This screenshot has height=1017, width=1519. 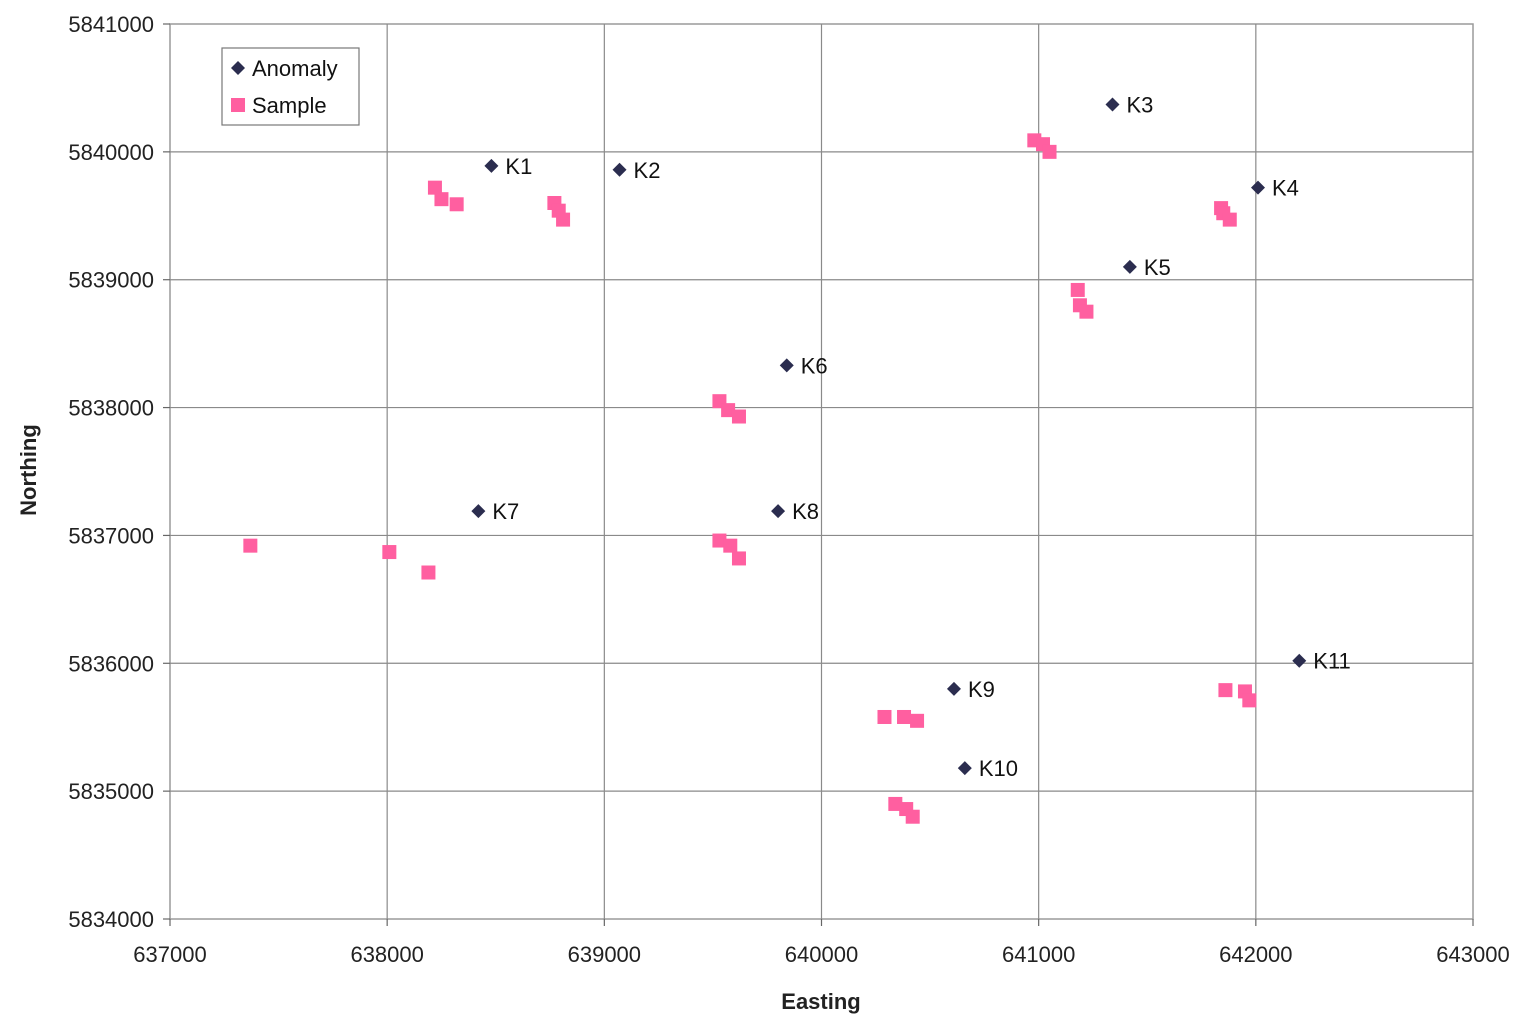 I want to click on y-tick-label: 5835000, so click(x=111, y=791).